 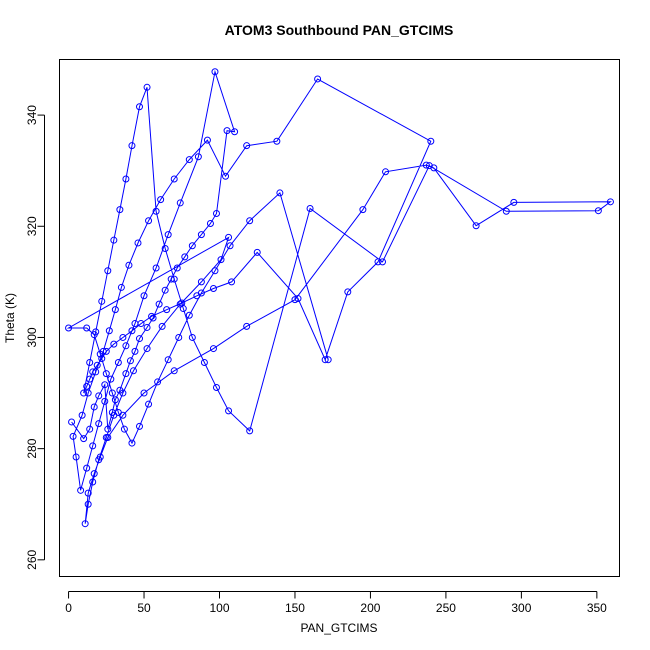 What do you see at coordinates (32, 337) in the screenshot?
I see `y-tick-label: 300` at bounding box center [32, 337].